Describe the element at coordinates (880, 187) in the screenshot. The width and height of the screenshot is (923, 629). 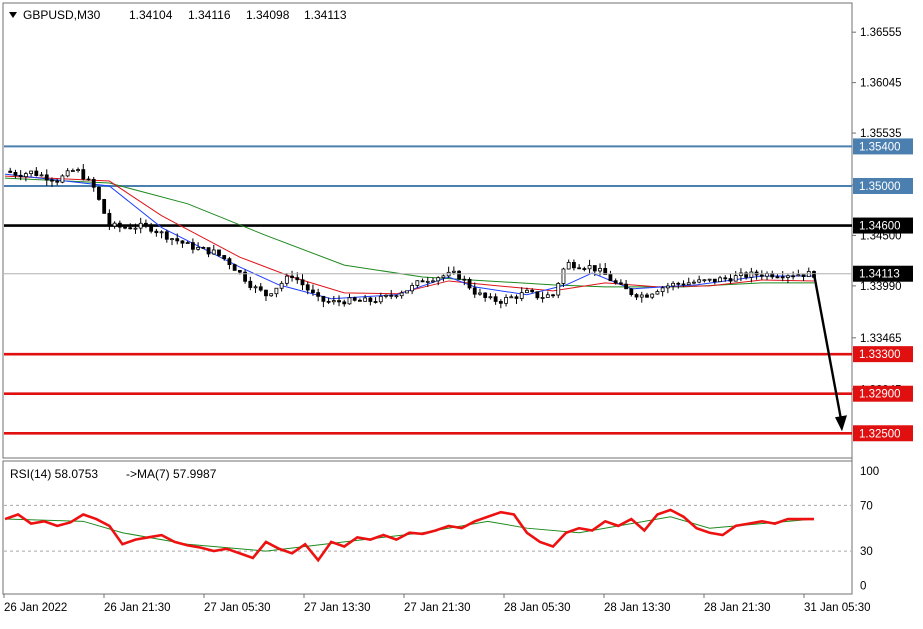
I see `level-price-text: 1.35000` at that location.